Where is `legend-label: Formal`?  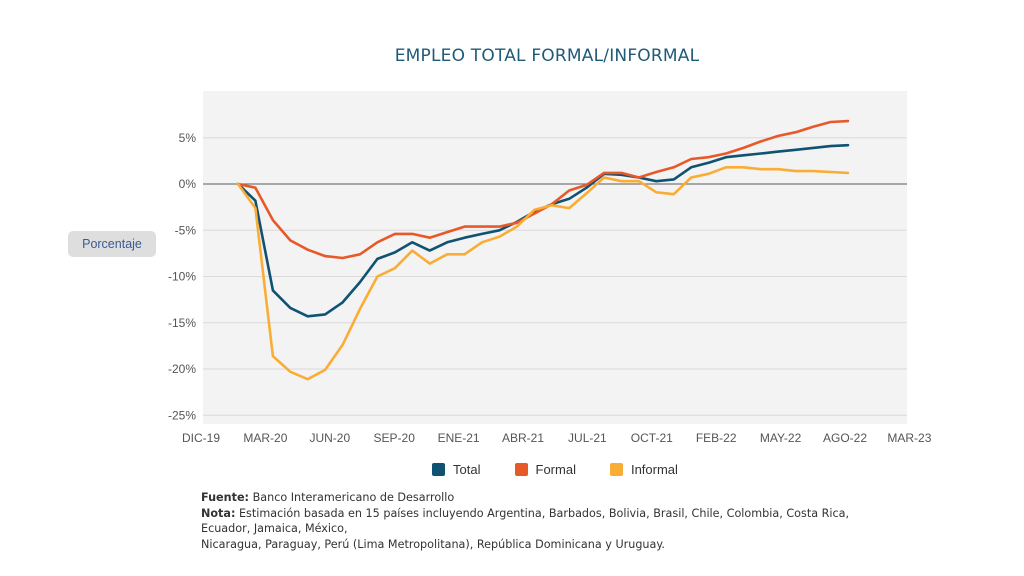 legend-label: Formal is located at coordinates (555, 469).